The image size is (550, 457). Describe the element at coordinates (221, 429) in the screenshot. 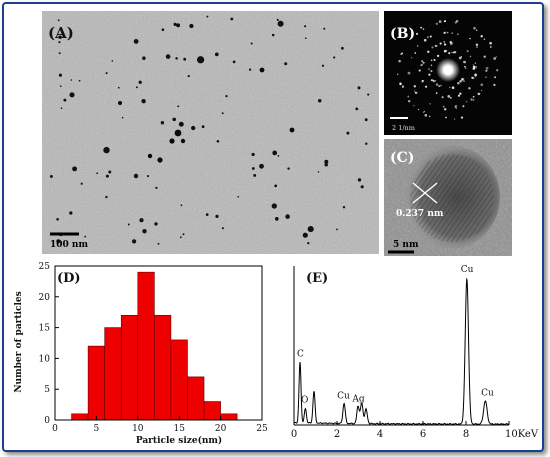

I see `histogram-xtick-label: 20` at that location.